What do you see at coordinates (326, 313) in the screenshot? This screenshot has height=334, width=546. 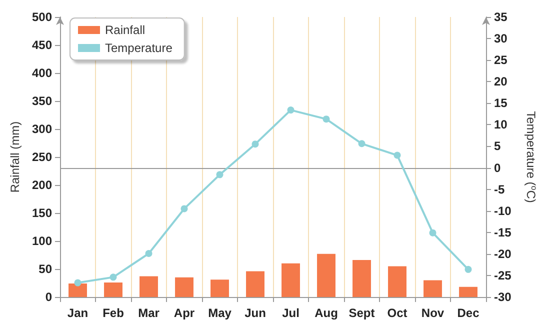 I see `x-tick-label: Aug` at bounding box center [326, 313].